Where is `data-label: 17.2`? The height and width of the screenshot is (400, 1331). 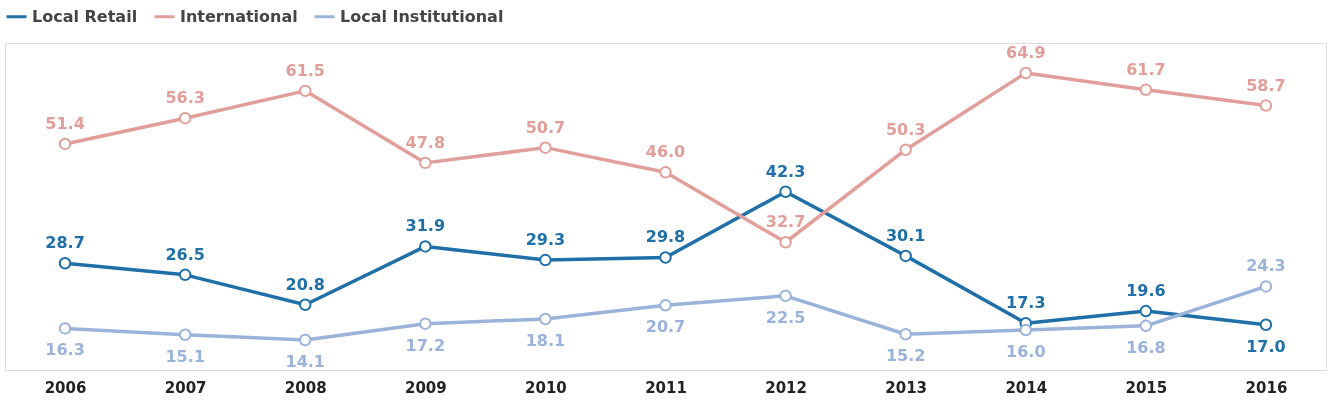
data-label: 17.2 is located at coordinates (425, 345).